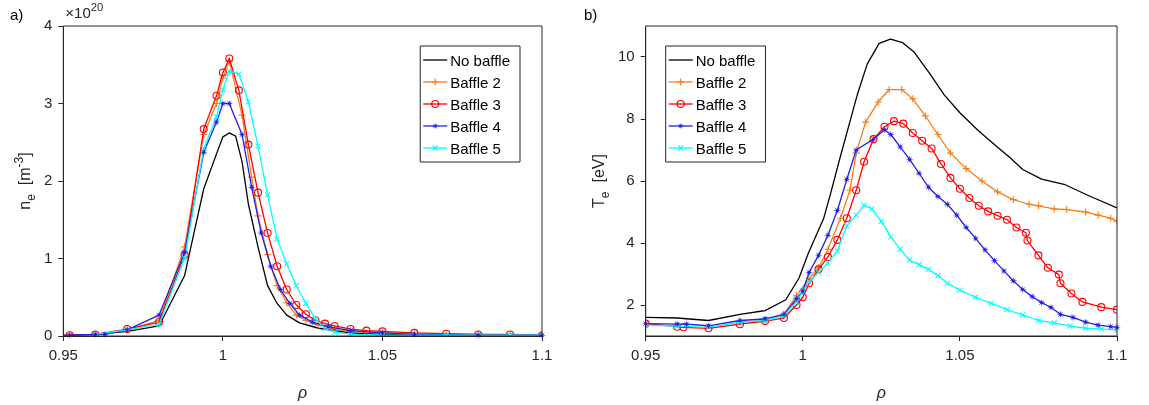  Describe the element at coordinates (48, 102) in the screenshot. I see `y-tick-label: 3` at that location.